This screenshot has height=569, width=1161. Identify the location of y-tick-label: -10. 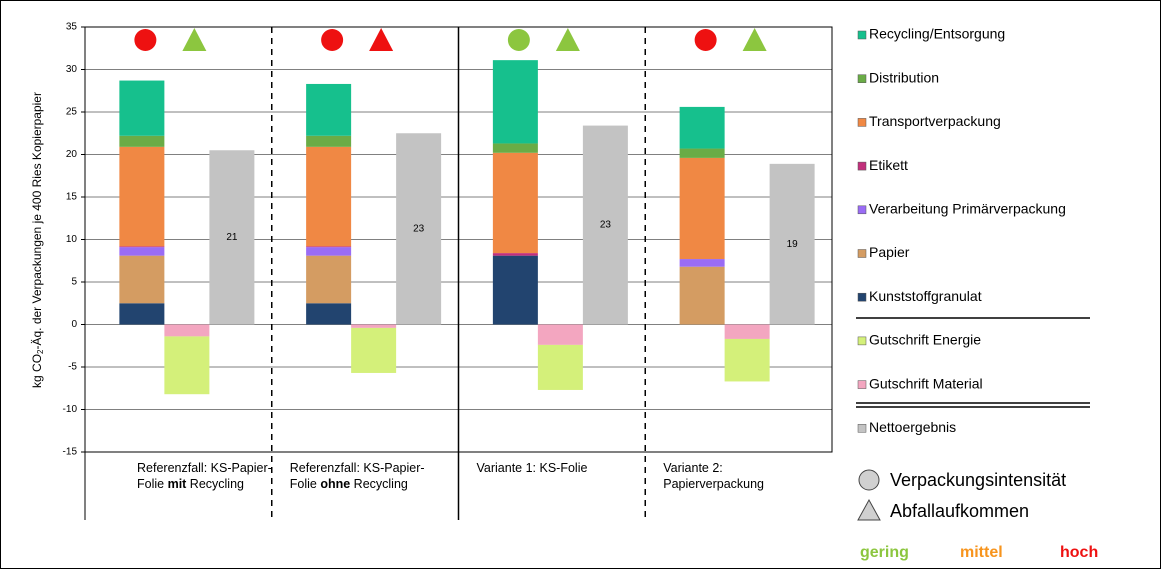
(70, 409).